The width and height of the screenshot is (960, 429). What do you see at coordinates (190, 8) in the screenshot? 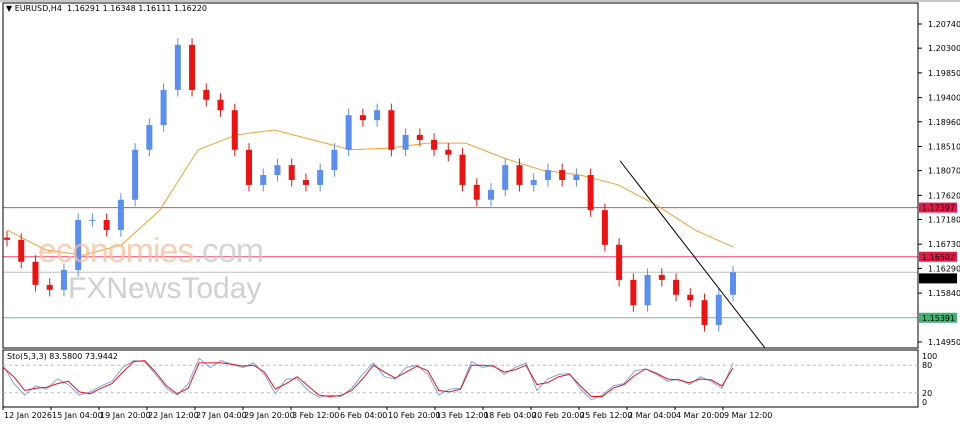
I see `ohlc-close: 1.16220` at bounding box center [190, 8].